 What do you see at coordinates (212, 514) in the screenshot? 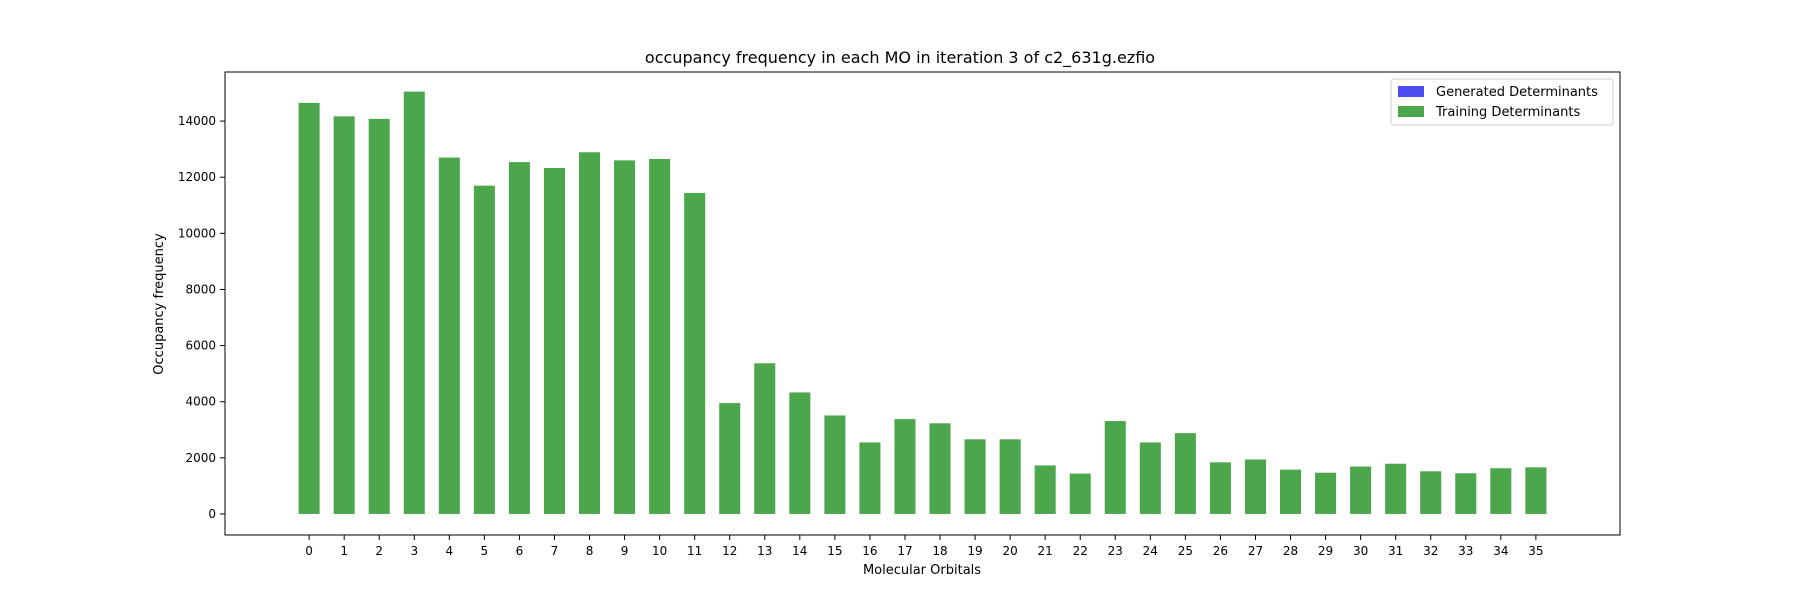
I see `y-tick-label: 0` at bounding box center [212, 514].